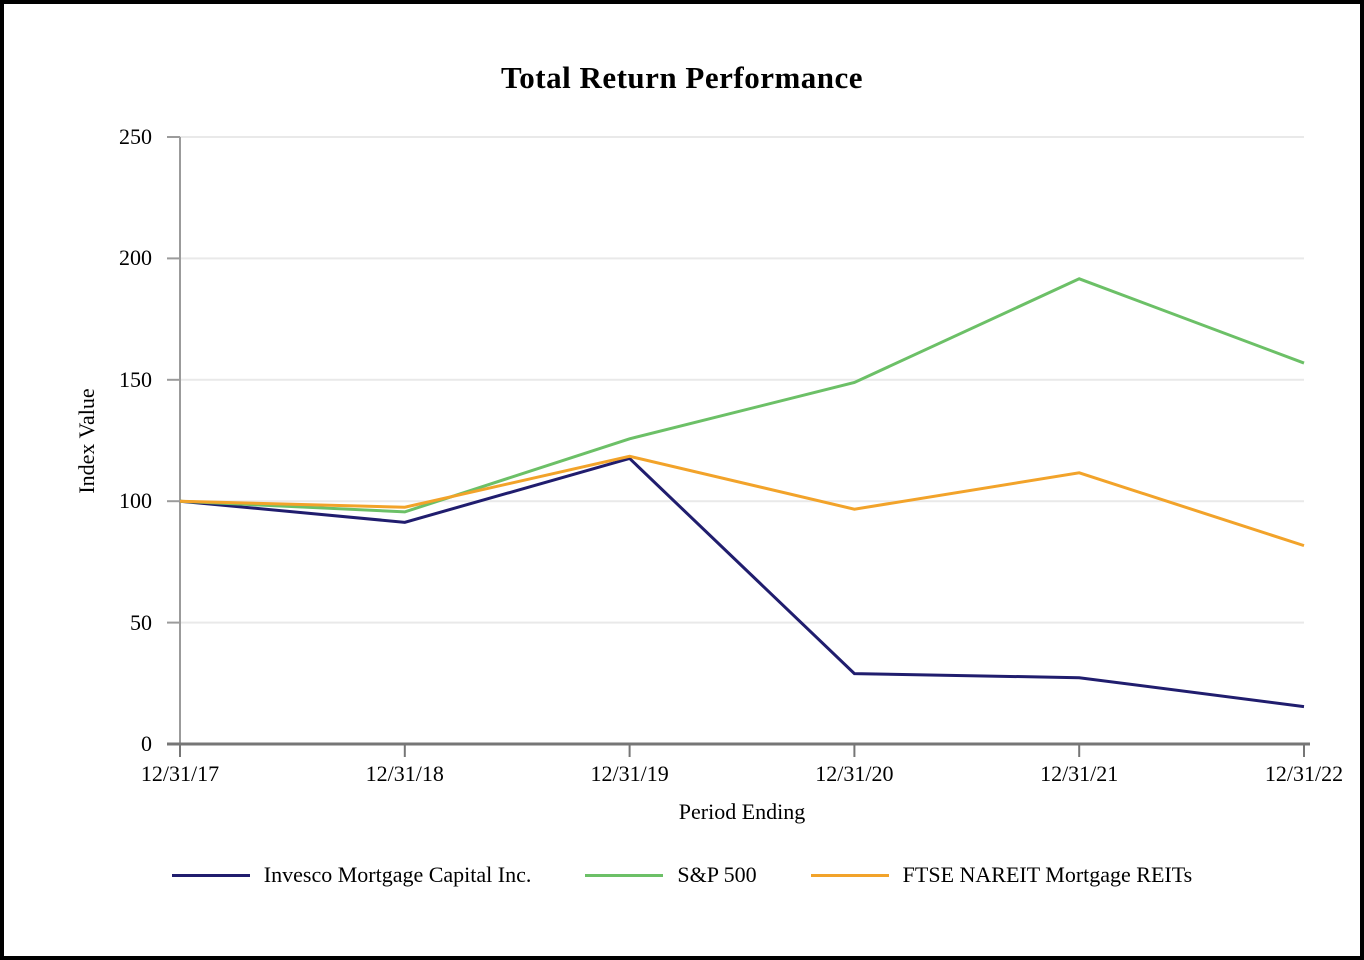 The height and width of the screenshot is (960, 1364). I want to click on x-tick-label: 12/31/20, so click(854, 773).